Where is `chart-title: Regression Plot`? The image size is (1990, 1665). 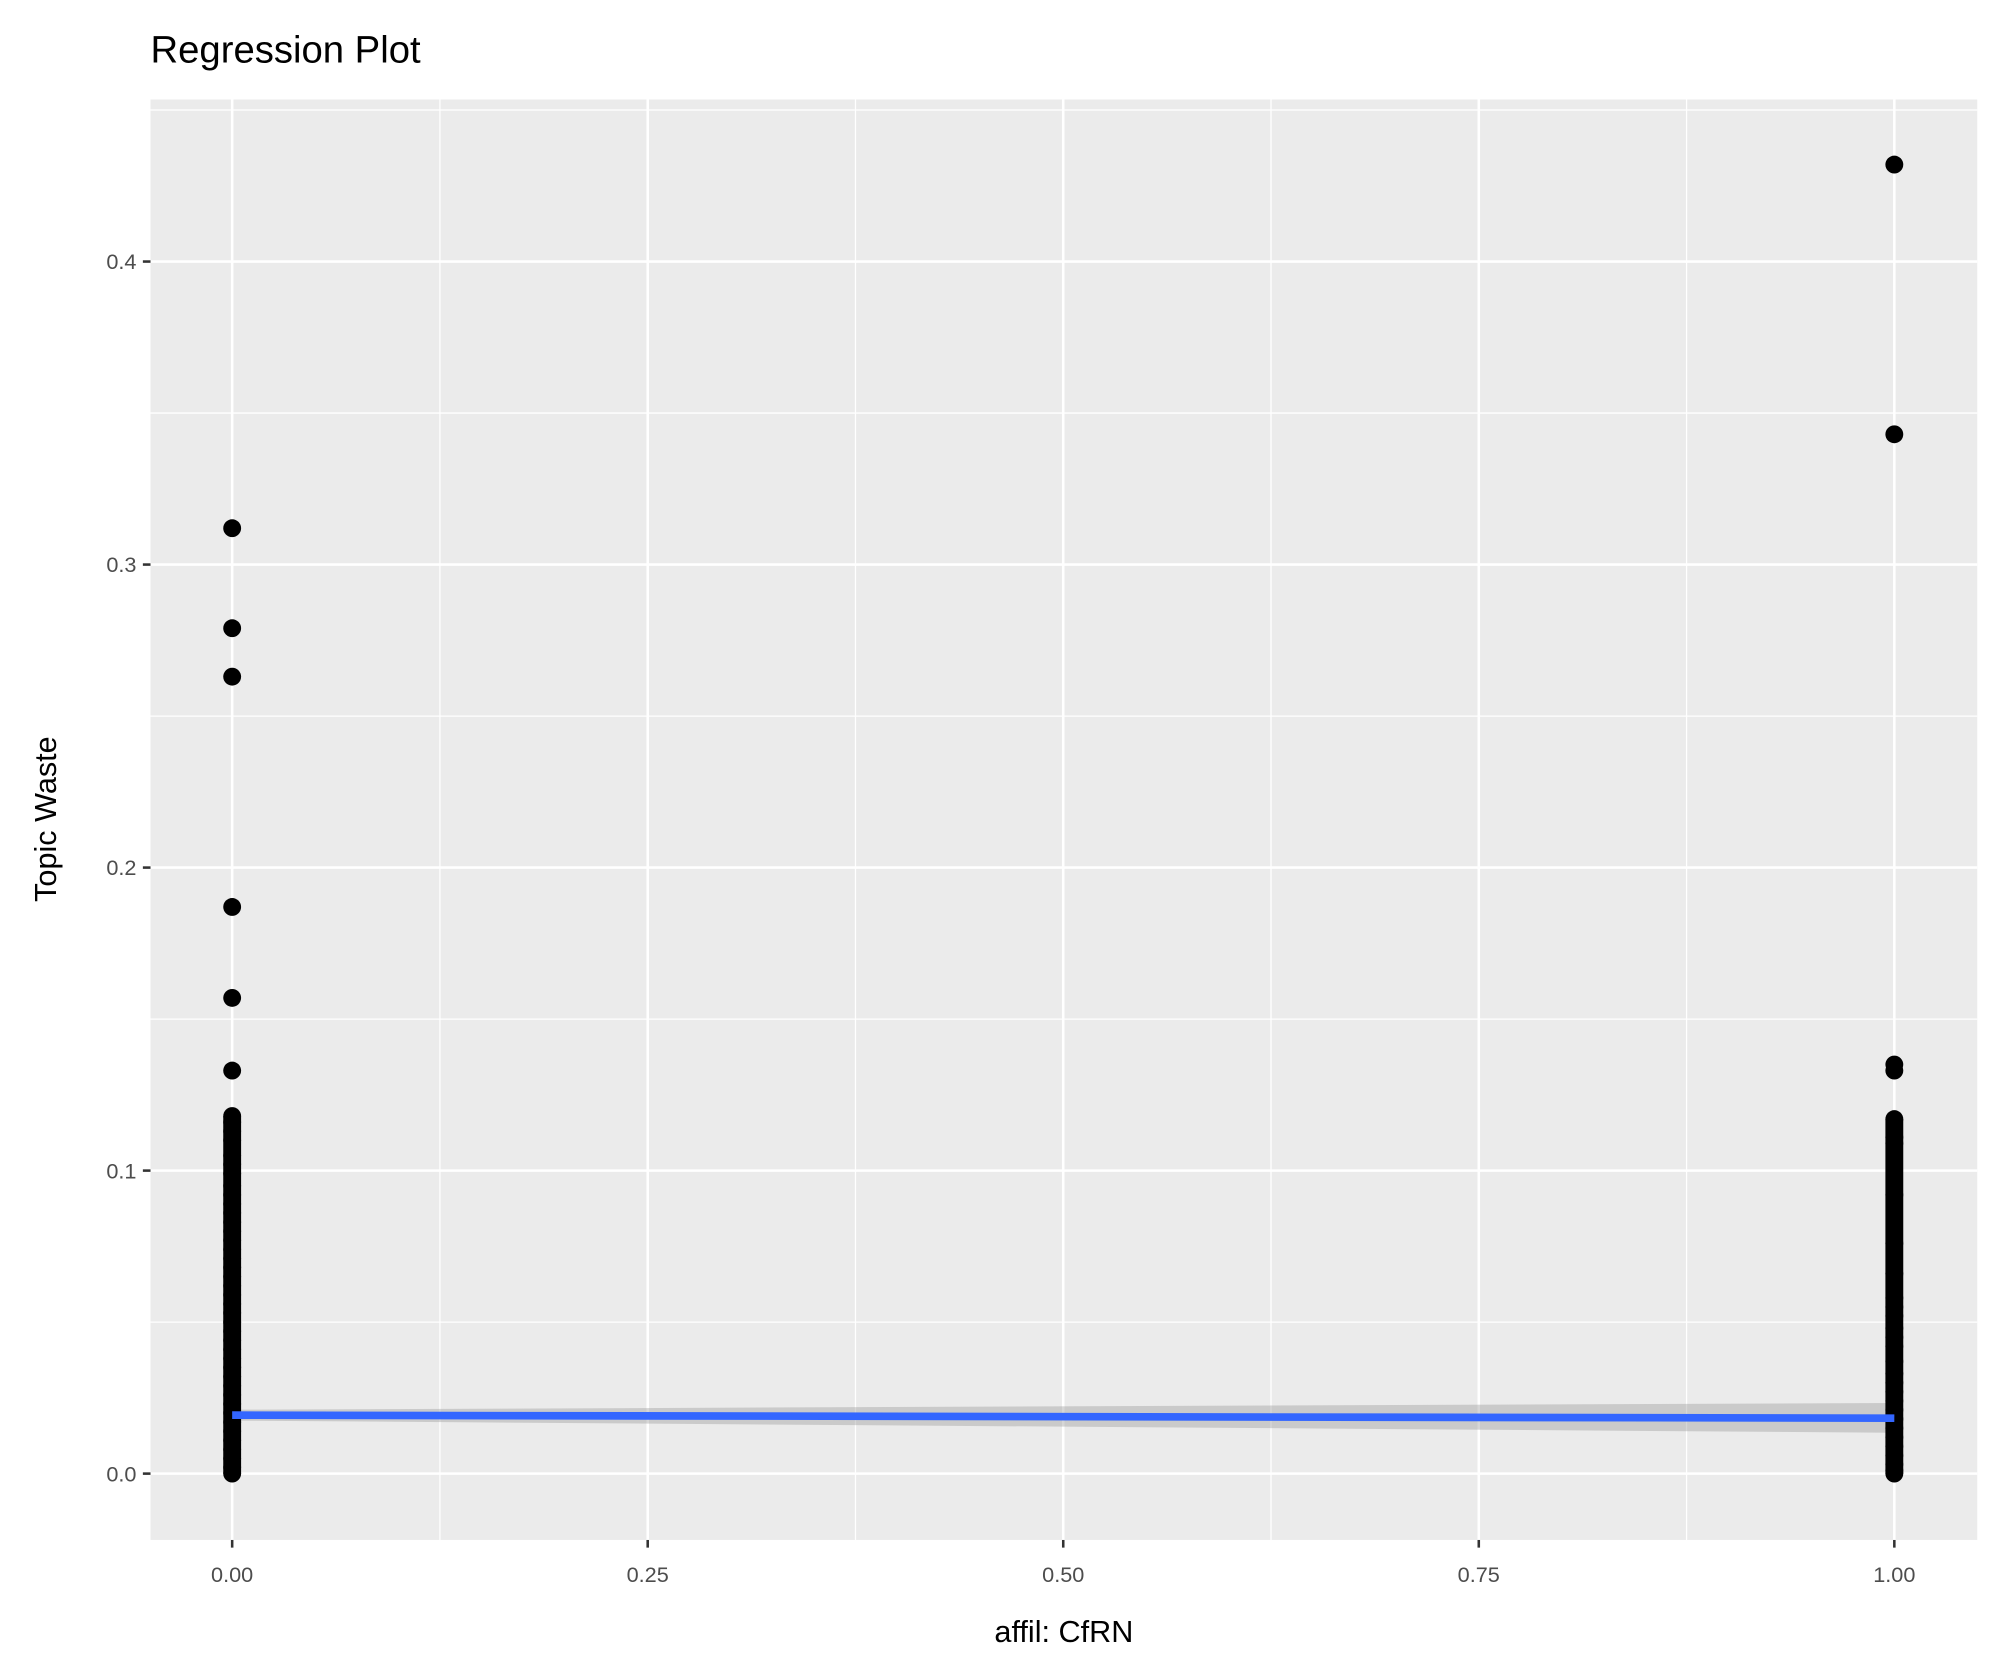
chart-title: Regression Plot is located at coordinates (286, 50).